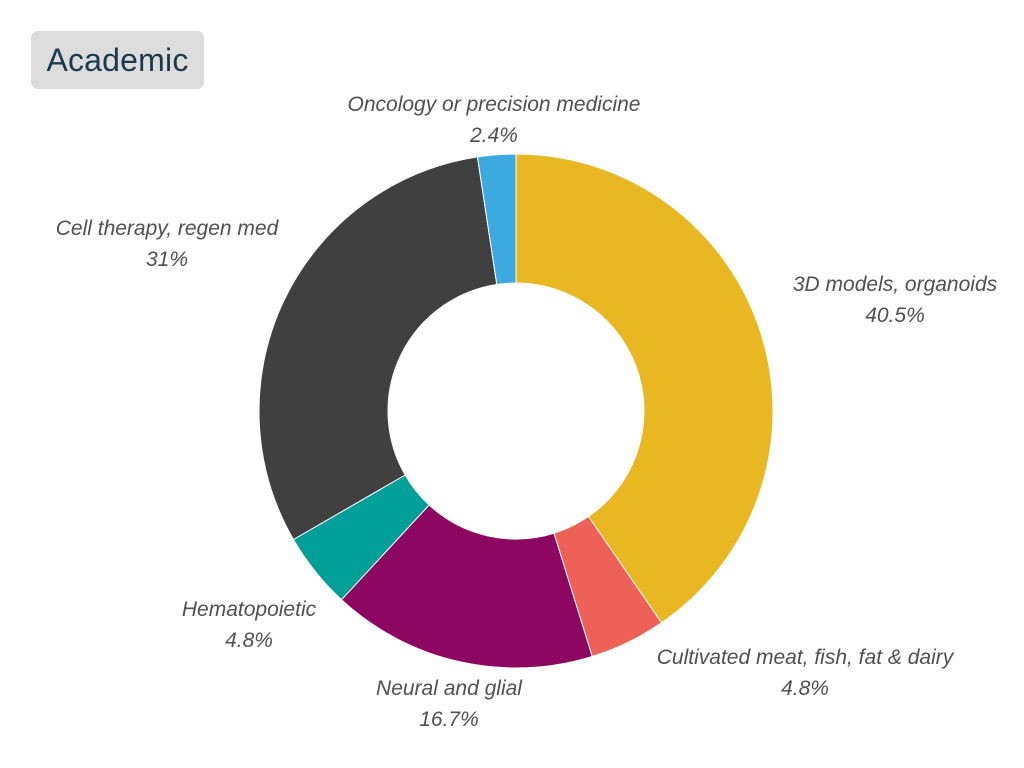  What do you see at coordinates (494, 104) in the screenshot?
I see `slice-label-5: Oncology or precision medicine` at bounding box center [494, 104].